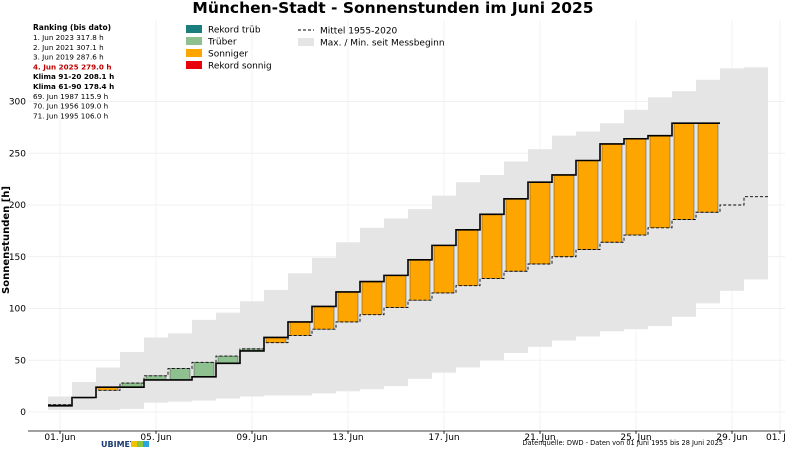 The image size is (786, 451). Describe the element at coordinates (140, 444) in the screenshot. I see `logo-block-green` at that location.